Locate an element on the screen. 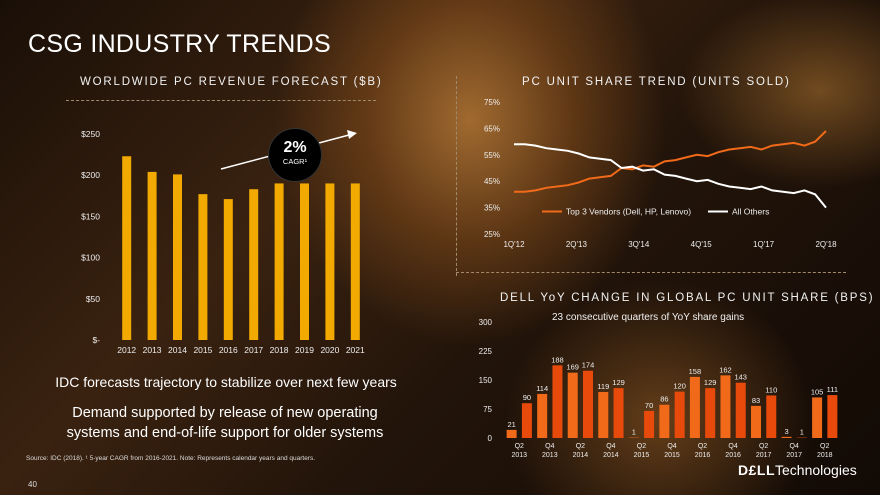 This screenshot has width=880, height=495. revenue-ytick-label: $200 is located at coordinates (90, 175).